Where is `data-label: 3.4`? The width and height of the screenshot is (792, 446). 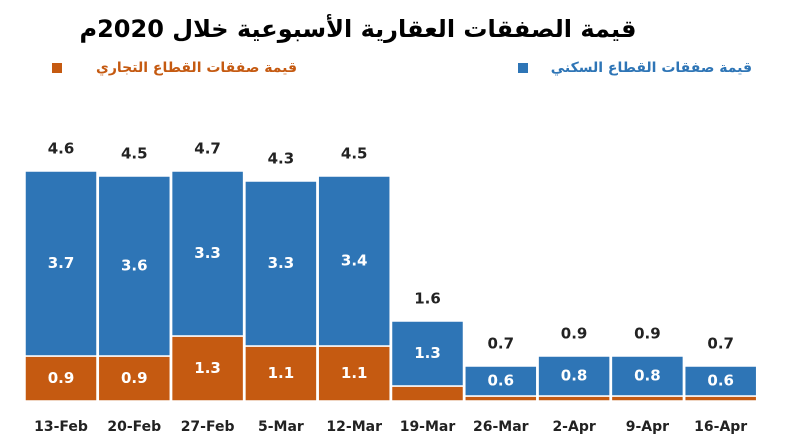
data-label: 3.4 is located at coordinates (354, 261).